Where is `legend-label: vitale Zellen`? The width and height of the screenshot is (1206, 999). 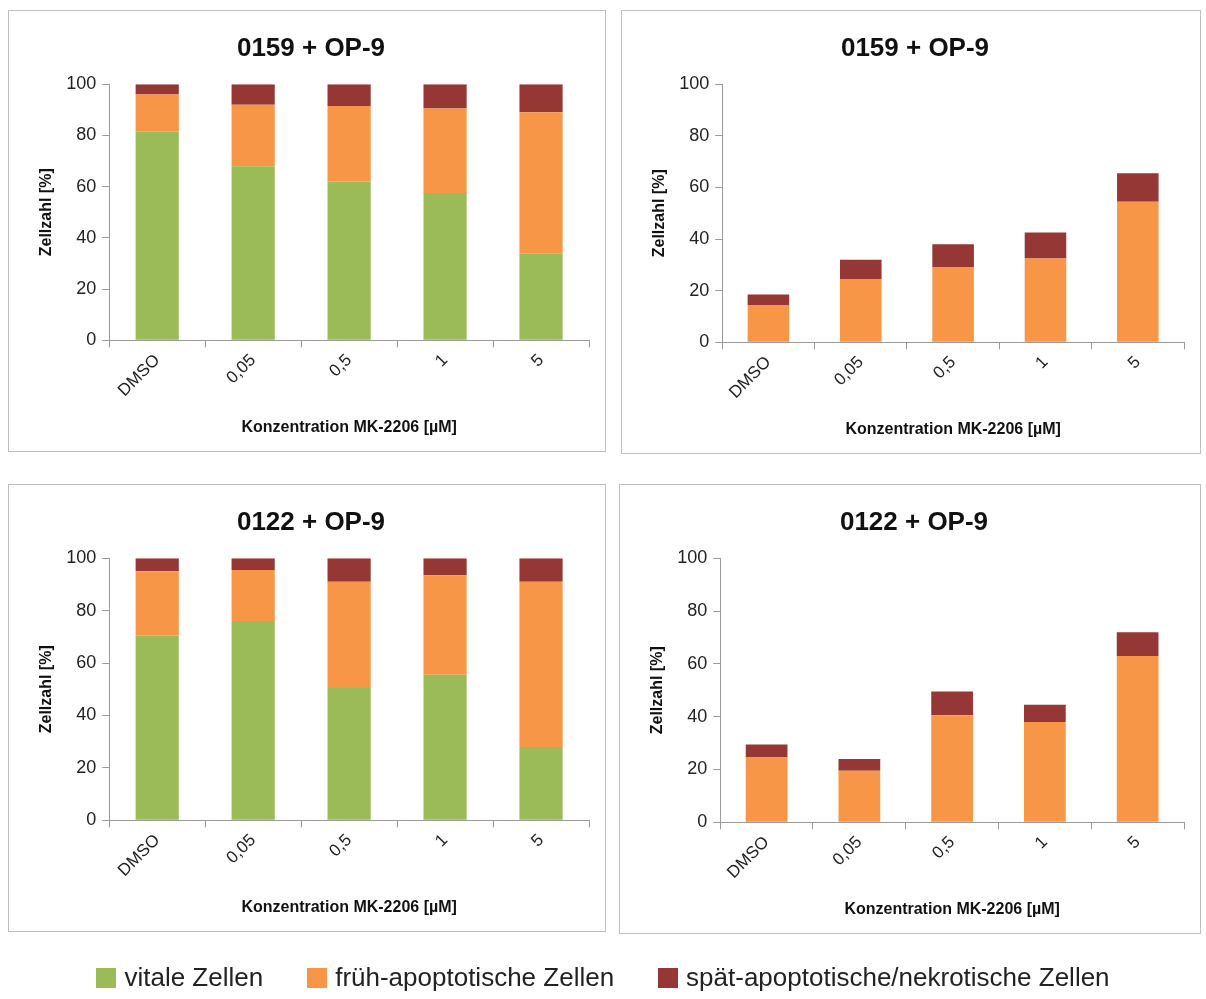 legend-label: vitale Zellen is located at coordinates (194, 977).